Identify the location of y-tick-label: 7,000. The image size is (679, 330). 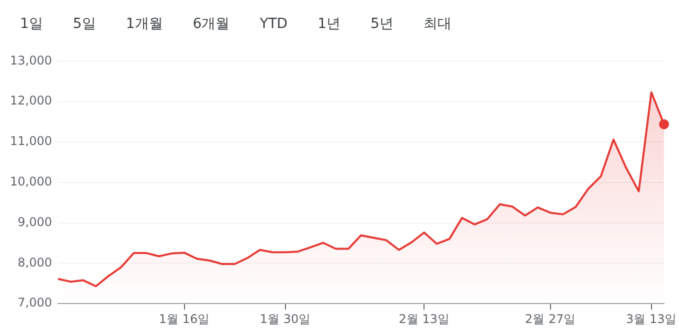
(35, 303).